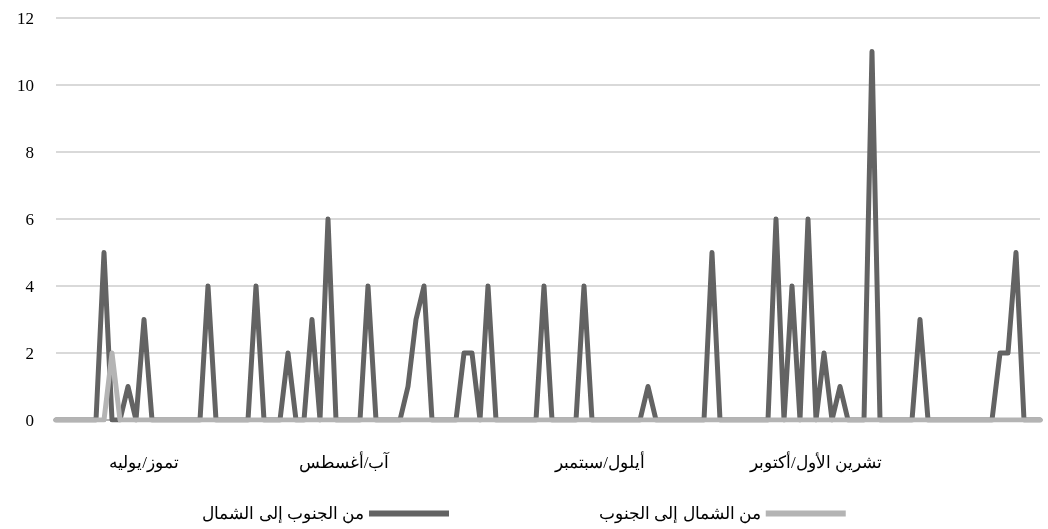 The height and width of the screenshot is (529, 1048). What do you see at coordinates (344, 462) in the screenshot?
I see `x-tick-label: آب/أغسطس` at bounding box center [344, 462].